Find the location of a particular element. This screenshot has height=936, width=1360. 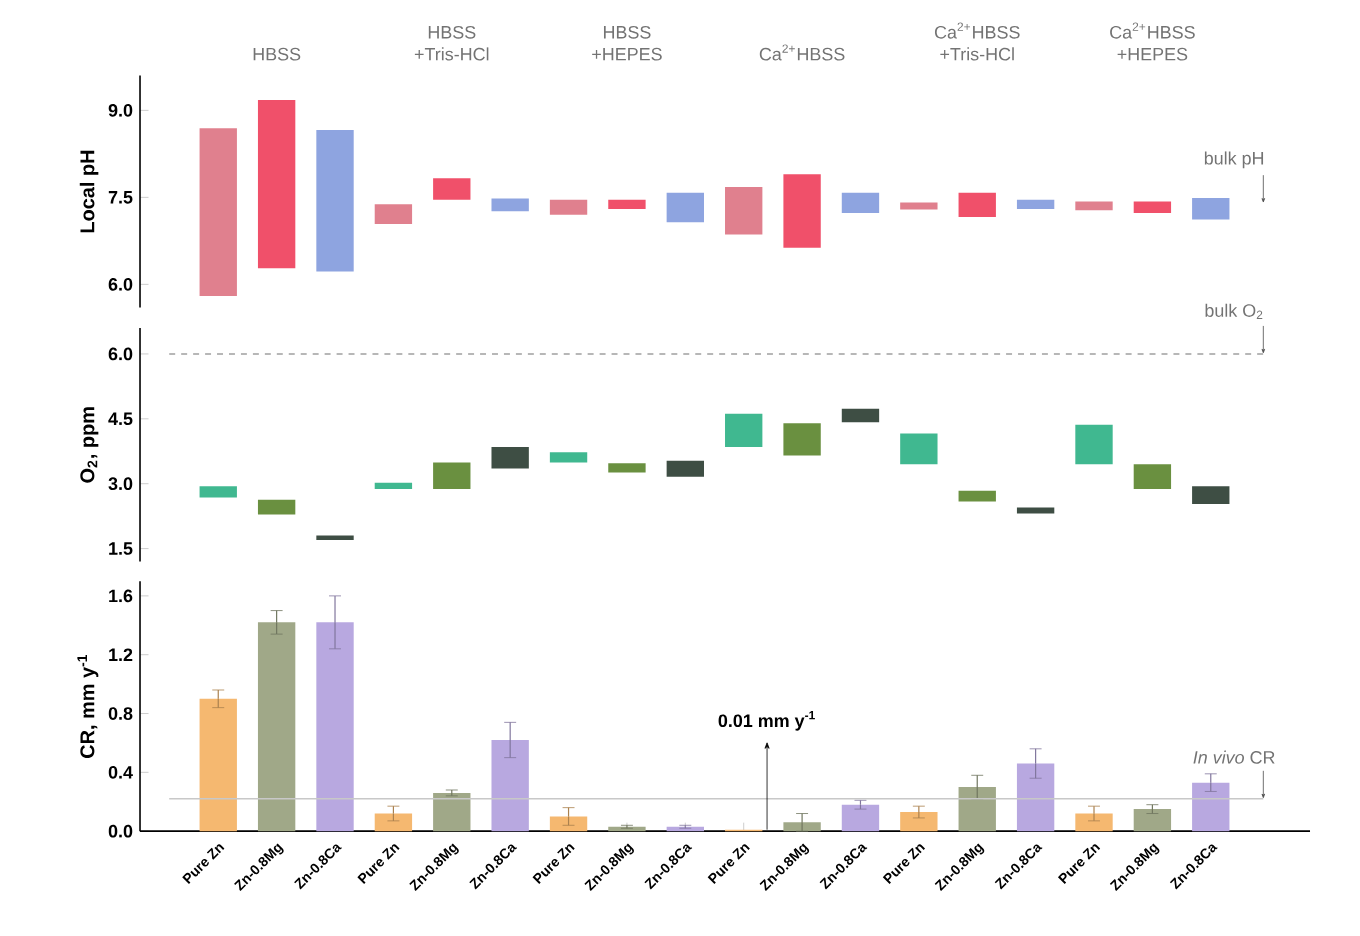

y-axis-title: Local pH is located at coordinates (89, 191).